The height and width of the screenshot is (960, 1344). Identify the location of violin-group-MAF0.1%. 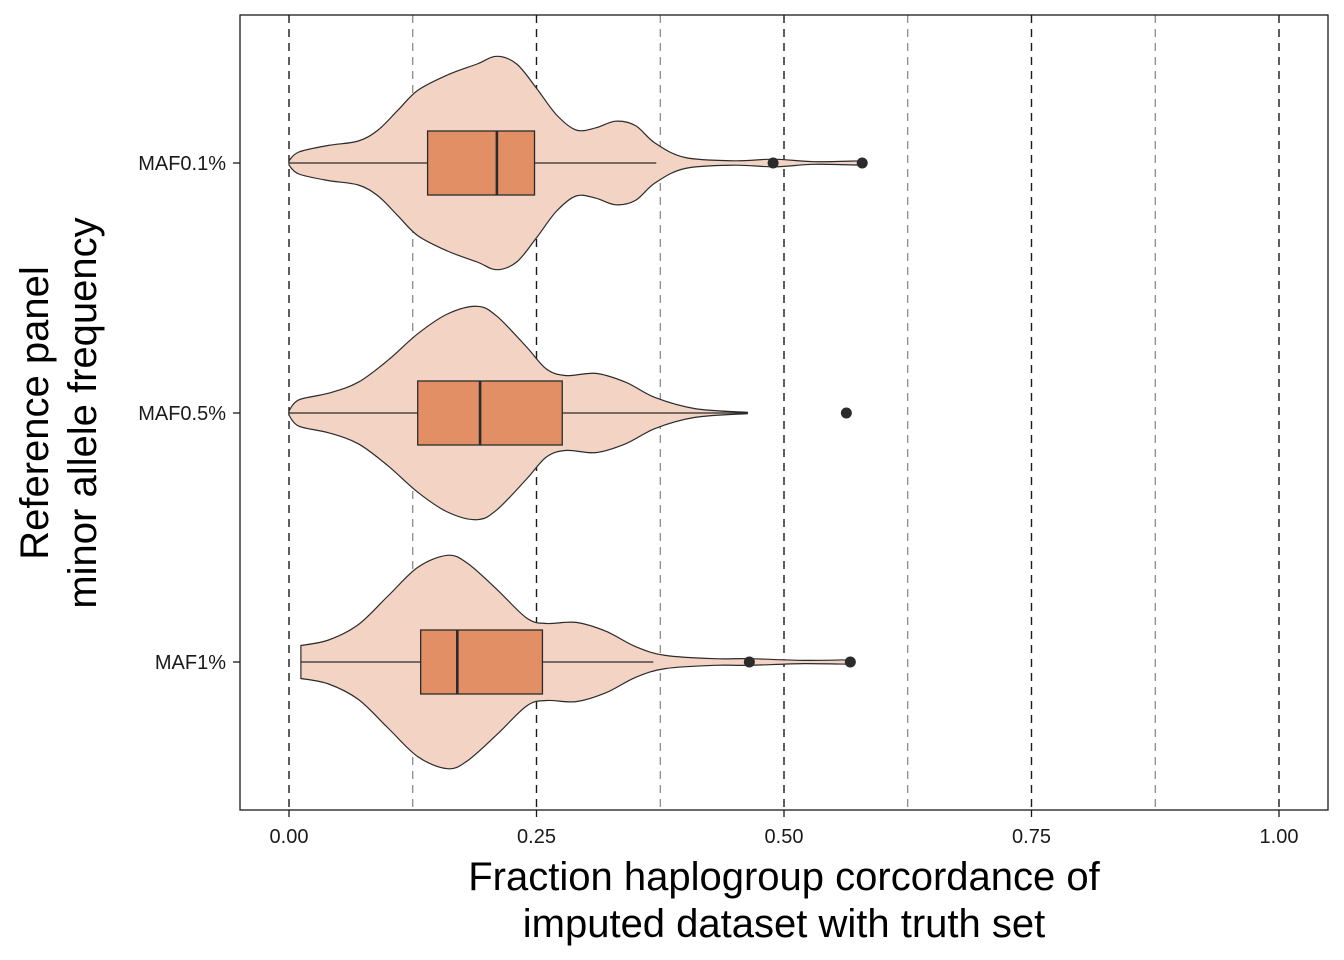
(578, 163).